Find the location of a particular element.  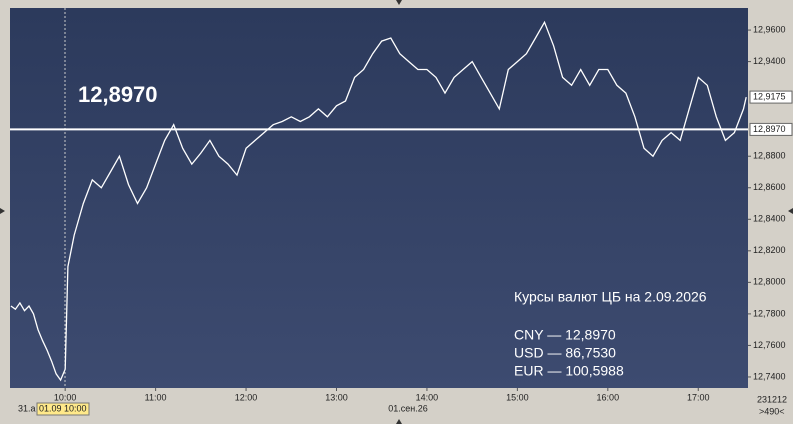

x-tick-label: 16:00 is located at coordinates (608, 397).